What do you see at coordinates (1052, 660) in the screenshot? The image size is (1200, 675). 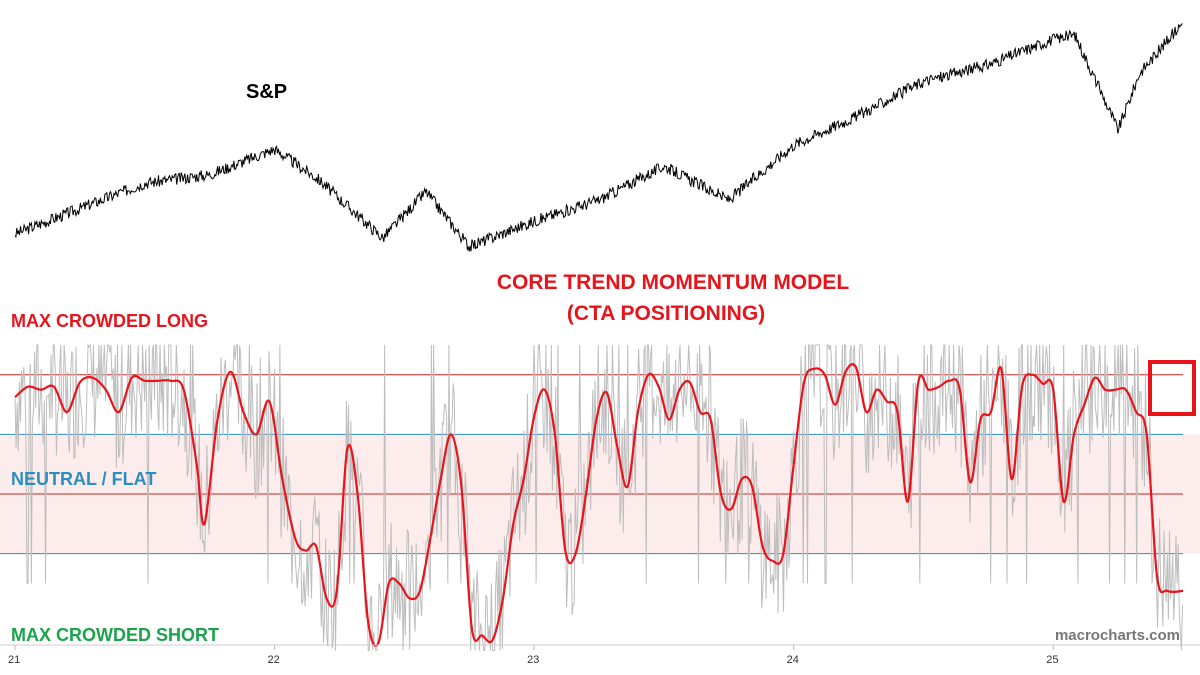 I see `x-tick-label: 25` at bounding box center [1052, 660].